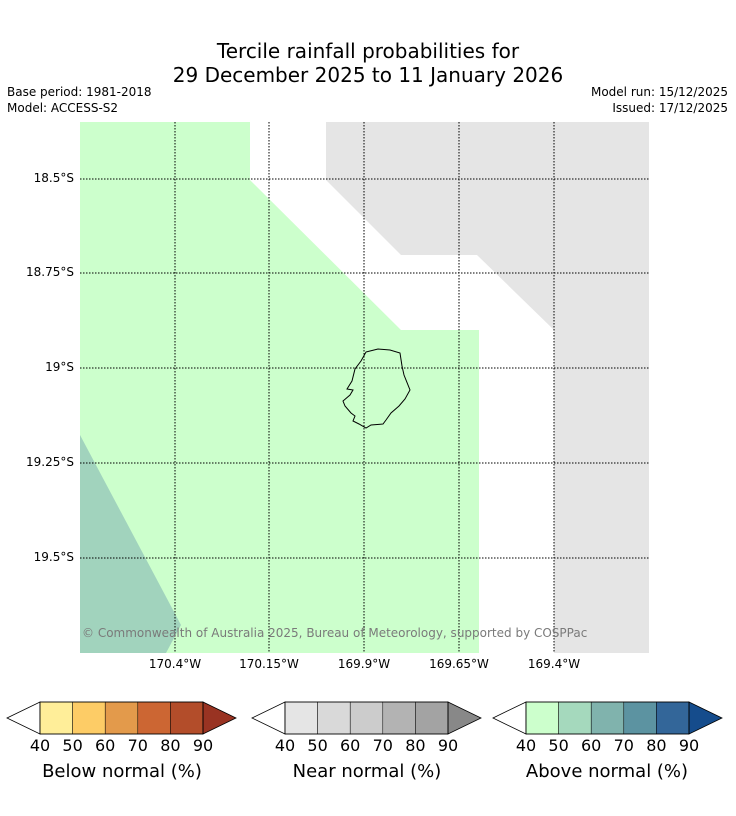  What do you see at coordinates (53, 178) in the screenshot?
I see `lat-label: 18.5°S` at bounding box center [53, 178].